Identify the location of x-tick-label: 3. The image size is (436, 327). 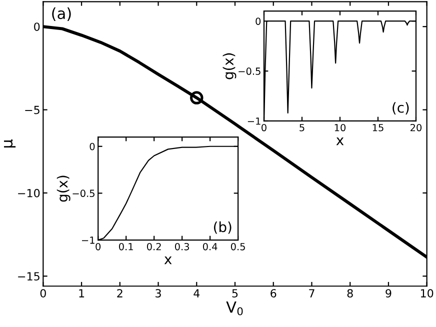
(158, 293).